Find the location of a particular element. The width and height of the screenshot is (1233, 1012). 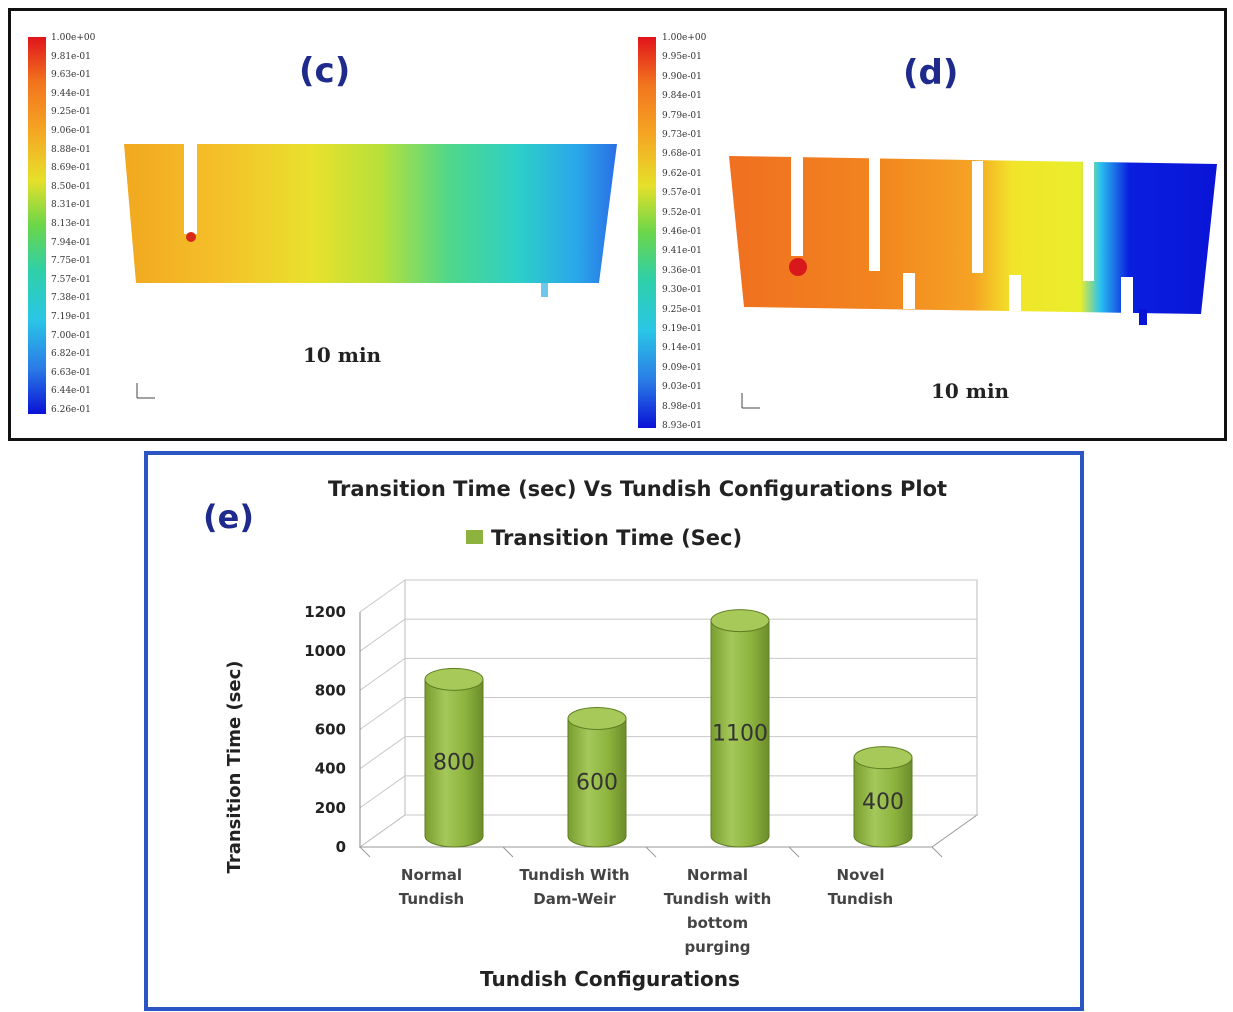

colorbar-c-tick: 8.88e-01 is located at coordinates (71, 149).